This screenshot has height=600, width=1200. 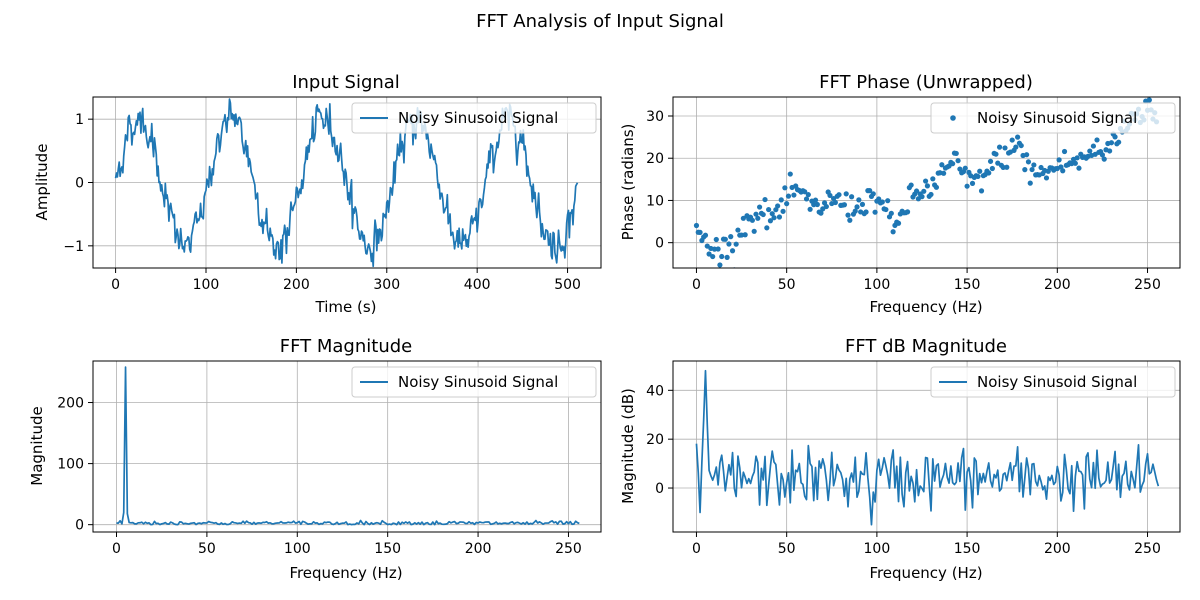 I want to click on x-tick-label: 500, so click(x=567, y=285).